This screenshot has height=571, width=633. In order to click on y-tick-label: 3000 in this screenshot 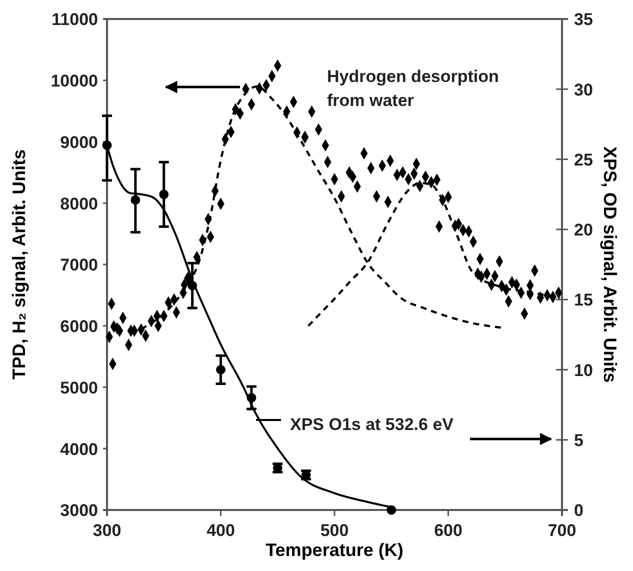, I will do `click(79, 510)`.